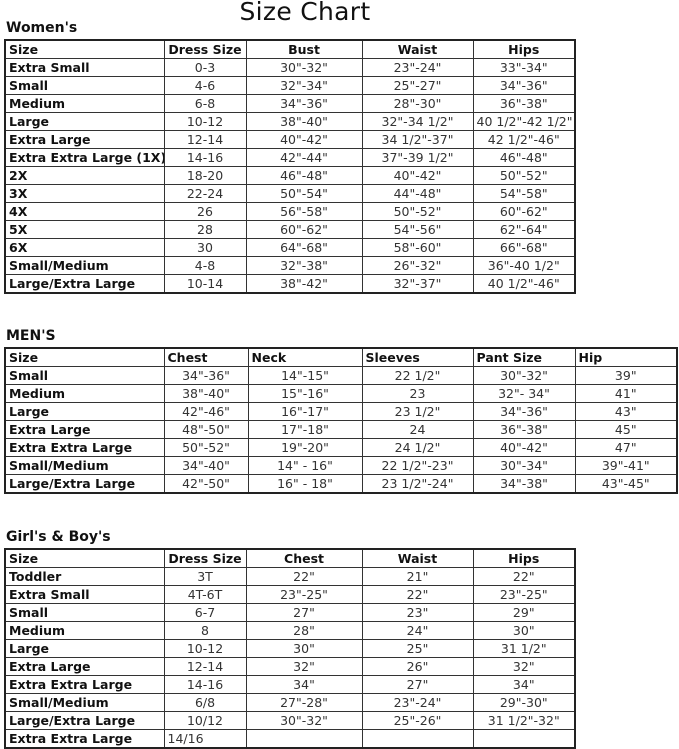  I want to click on table-cell: 43", so click(626, 411).